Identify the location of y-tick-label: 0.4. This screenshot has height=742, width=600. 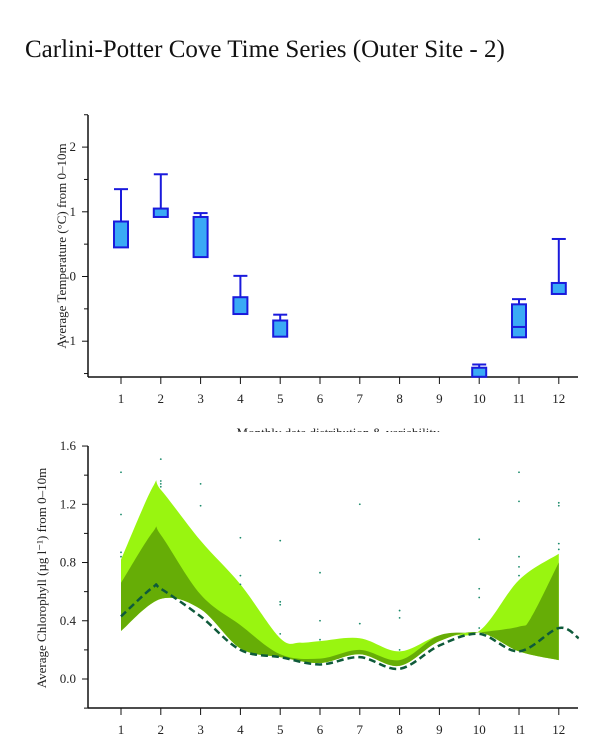
(68, 620).